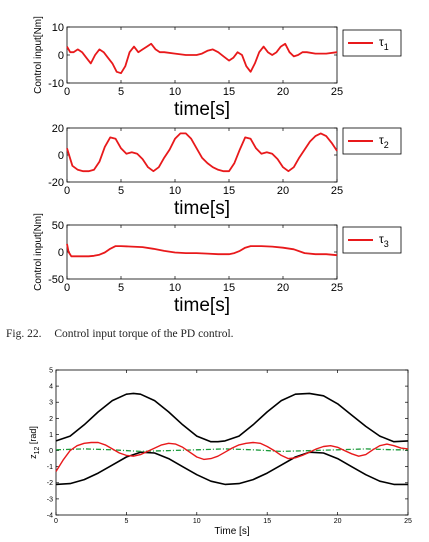  What do you see at coordinates (58, 129) in the screenshot?
I see `chart2-y-tick-label: 20` at bounding box center [58, 129].